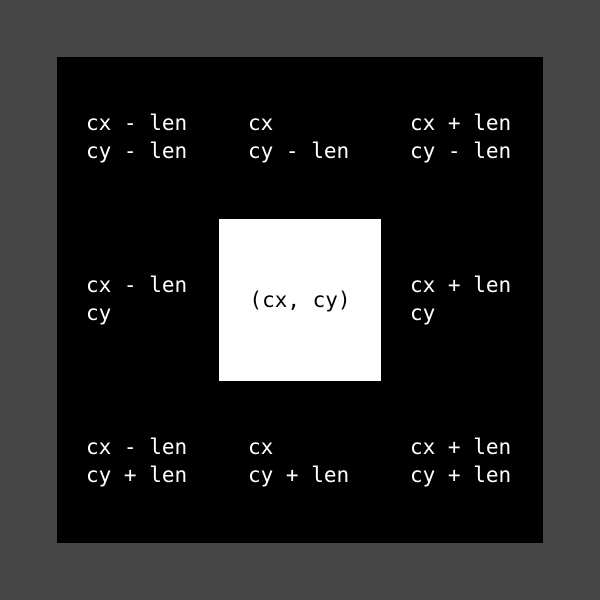 This screenshot has width=600, height=600. I want to click on label-lines: cx + len cy + len, so click(460, 461).